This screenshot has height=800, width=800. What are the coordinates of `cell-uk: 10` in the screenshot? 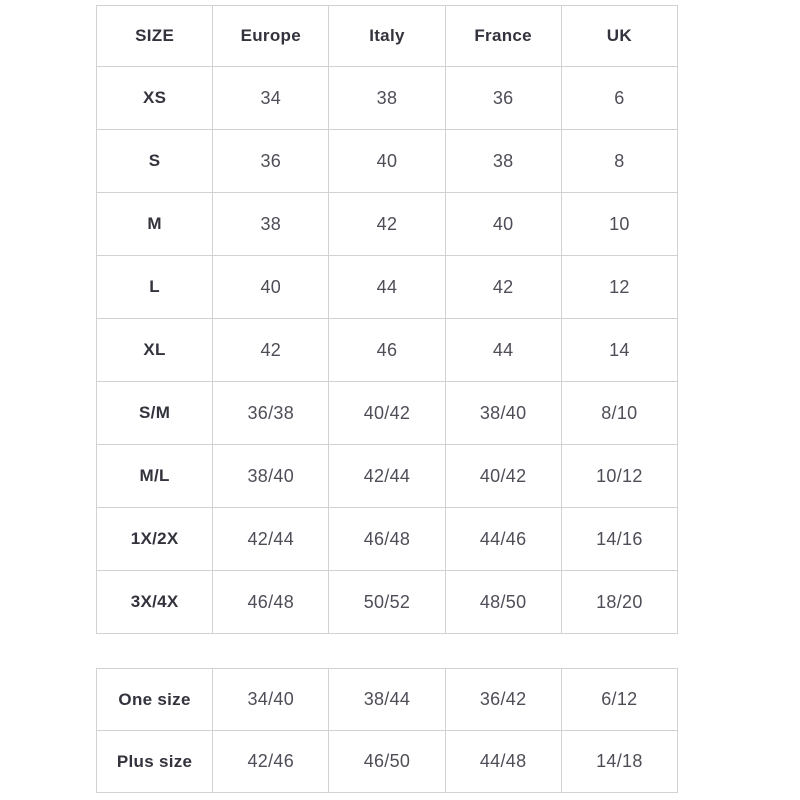 It's located at (619, 224).